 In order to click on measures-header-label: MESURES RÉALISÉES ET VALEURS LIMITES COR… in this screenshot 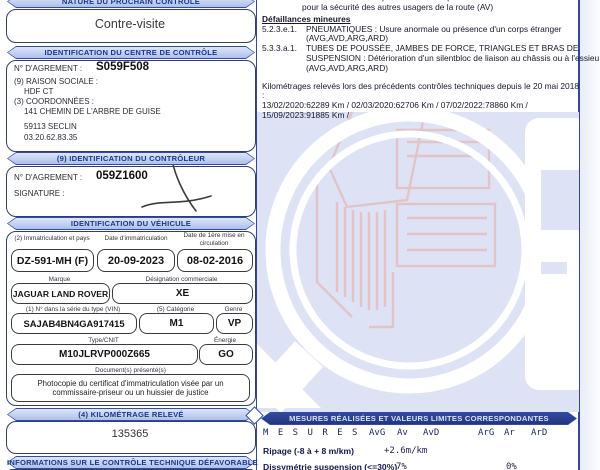, I will do `click(419, 418)`.